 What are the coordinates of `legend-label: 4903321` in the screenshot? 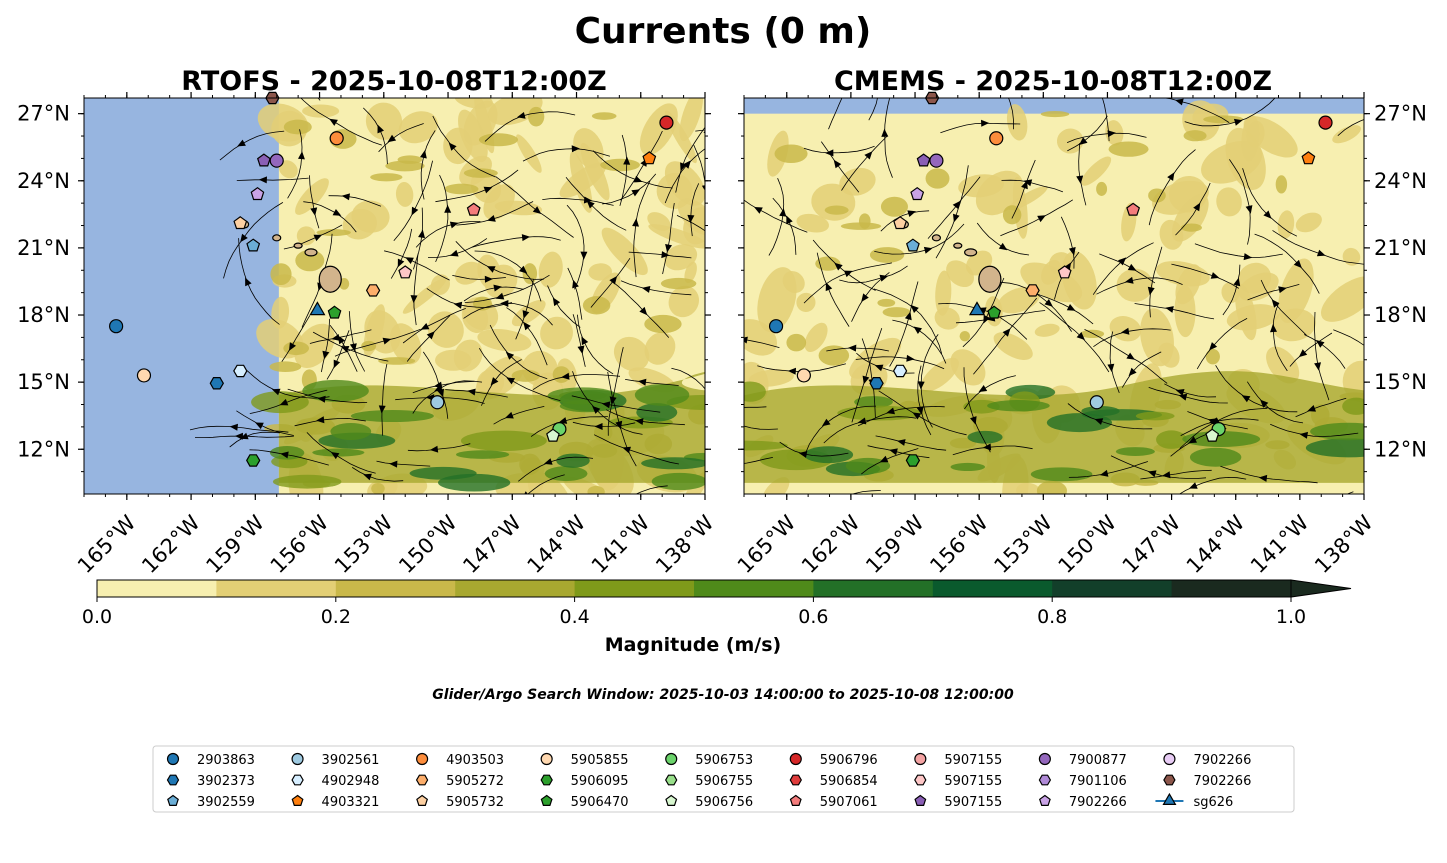 It's located at (351, 802).